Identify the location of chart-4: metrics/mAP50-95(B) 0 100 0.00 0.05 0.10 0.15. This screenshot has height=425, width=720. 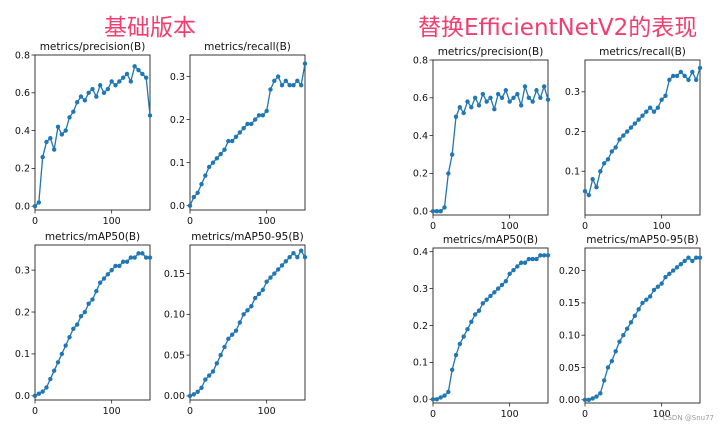
(236, 324).